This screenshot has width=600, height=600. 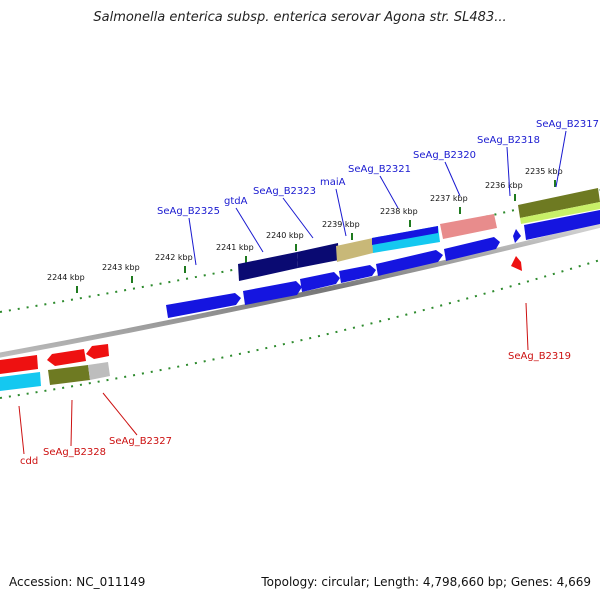 What do you see at coordinates (544, 177) in the screenshot?
I see `kbp-tick: 2235 kbp` at bounding box center [544, 177].